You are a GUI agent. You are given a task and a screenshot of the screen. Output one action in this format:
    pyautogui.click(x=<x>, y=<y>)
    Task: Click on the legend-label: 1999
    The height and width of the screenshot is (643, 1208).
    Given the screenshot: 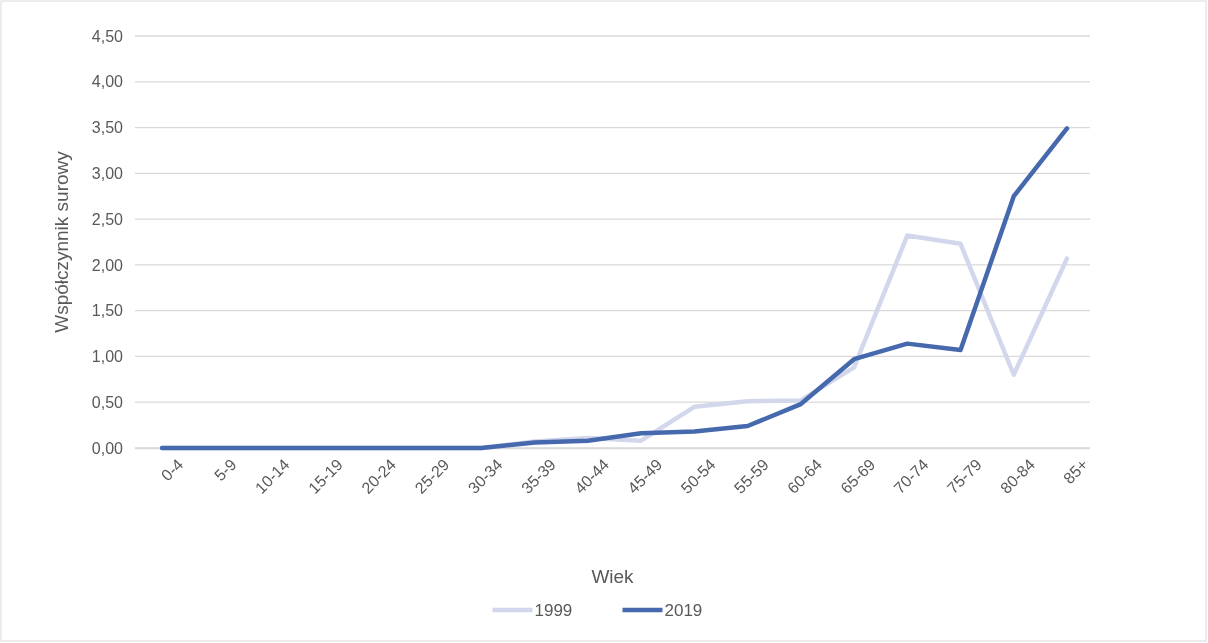 What is the action you would take?
    pyautogui.click(x=553, y=610)
    